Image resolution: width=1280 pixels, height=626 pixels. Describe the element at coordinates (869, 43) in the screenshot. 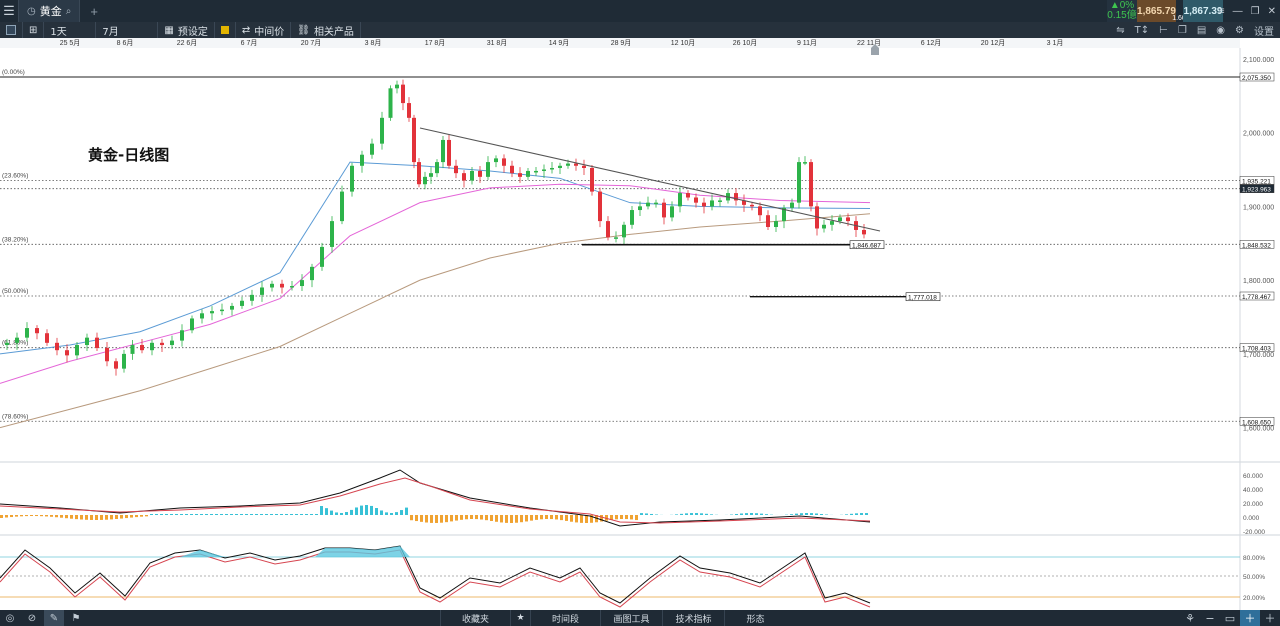

I see `x-axis-tick: 22 11月` at that location.